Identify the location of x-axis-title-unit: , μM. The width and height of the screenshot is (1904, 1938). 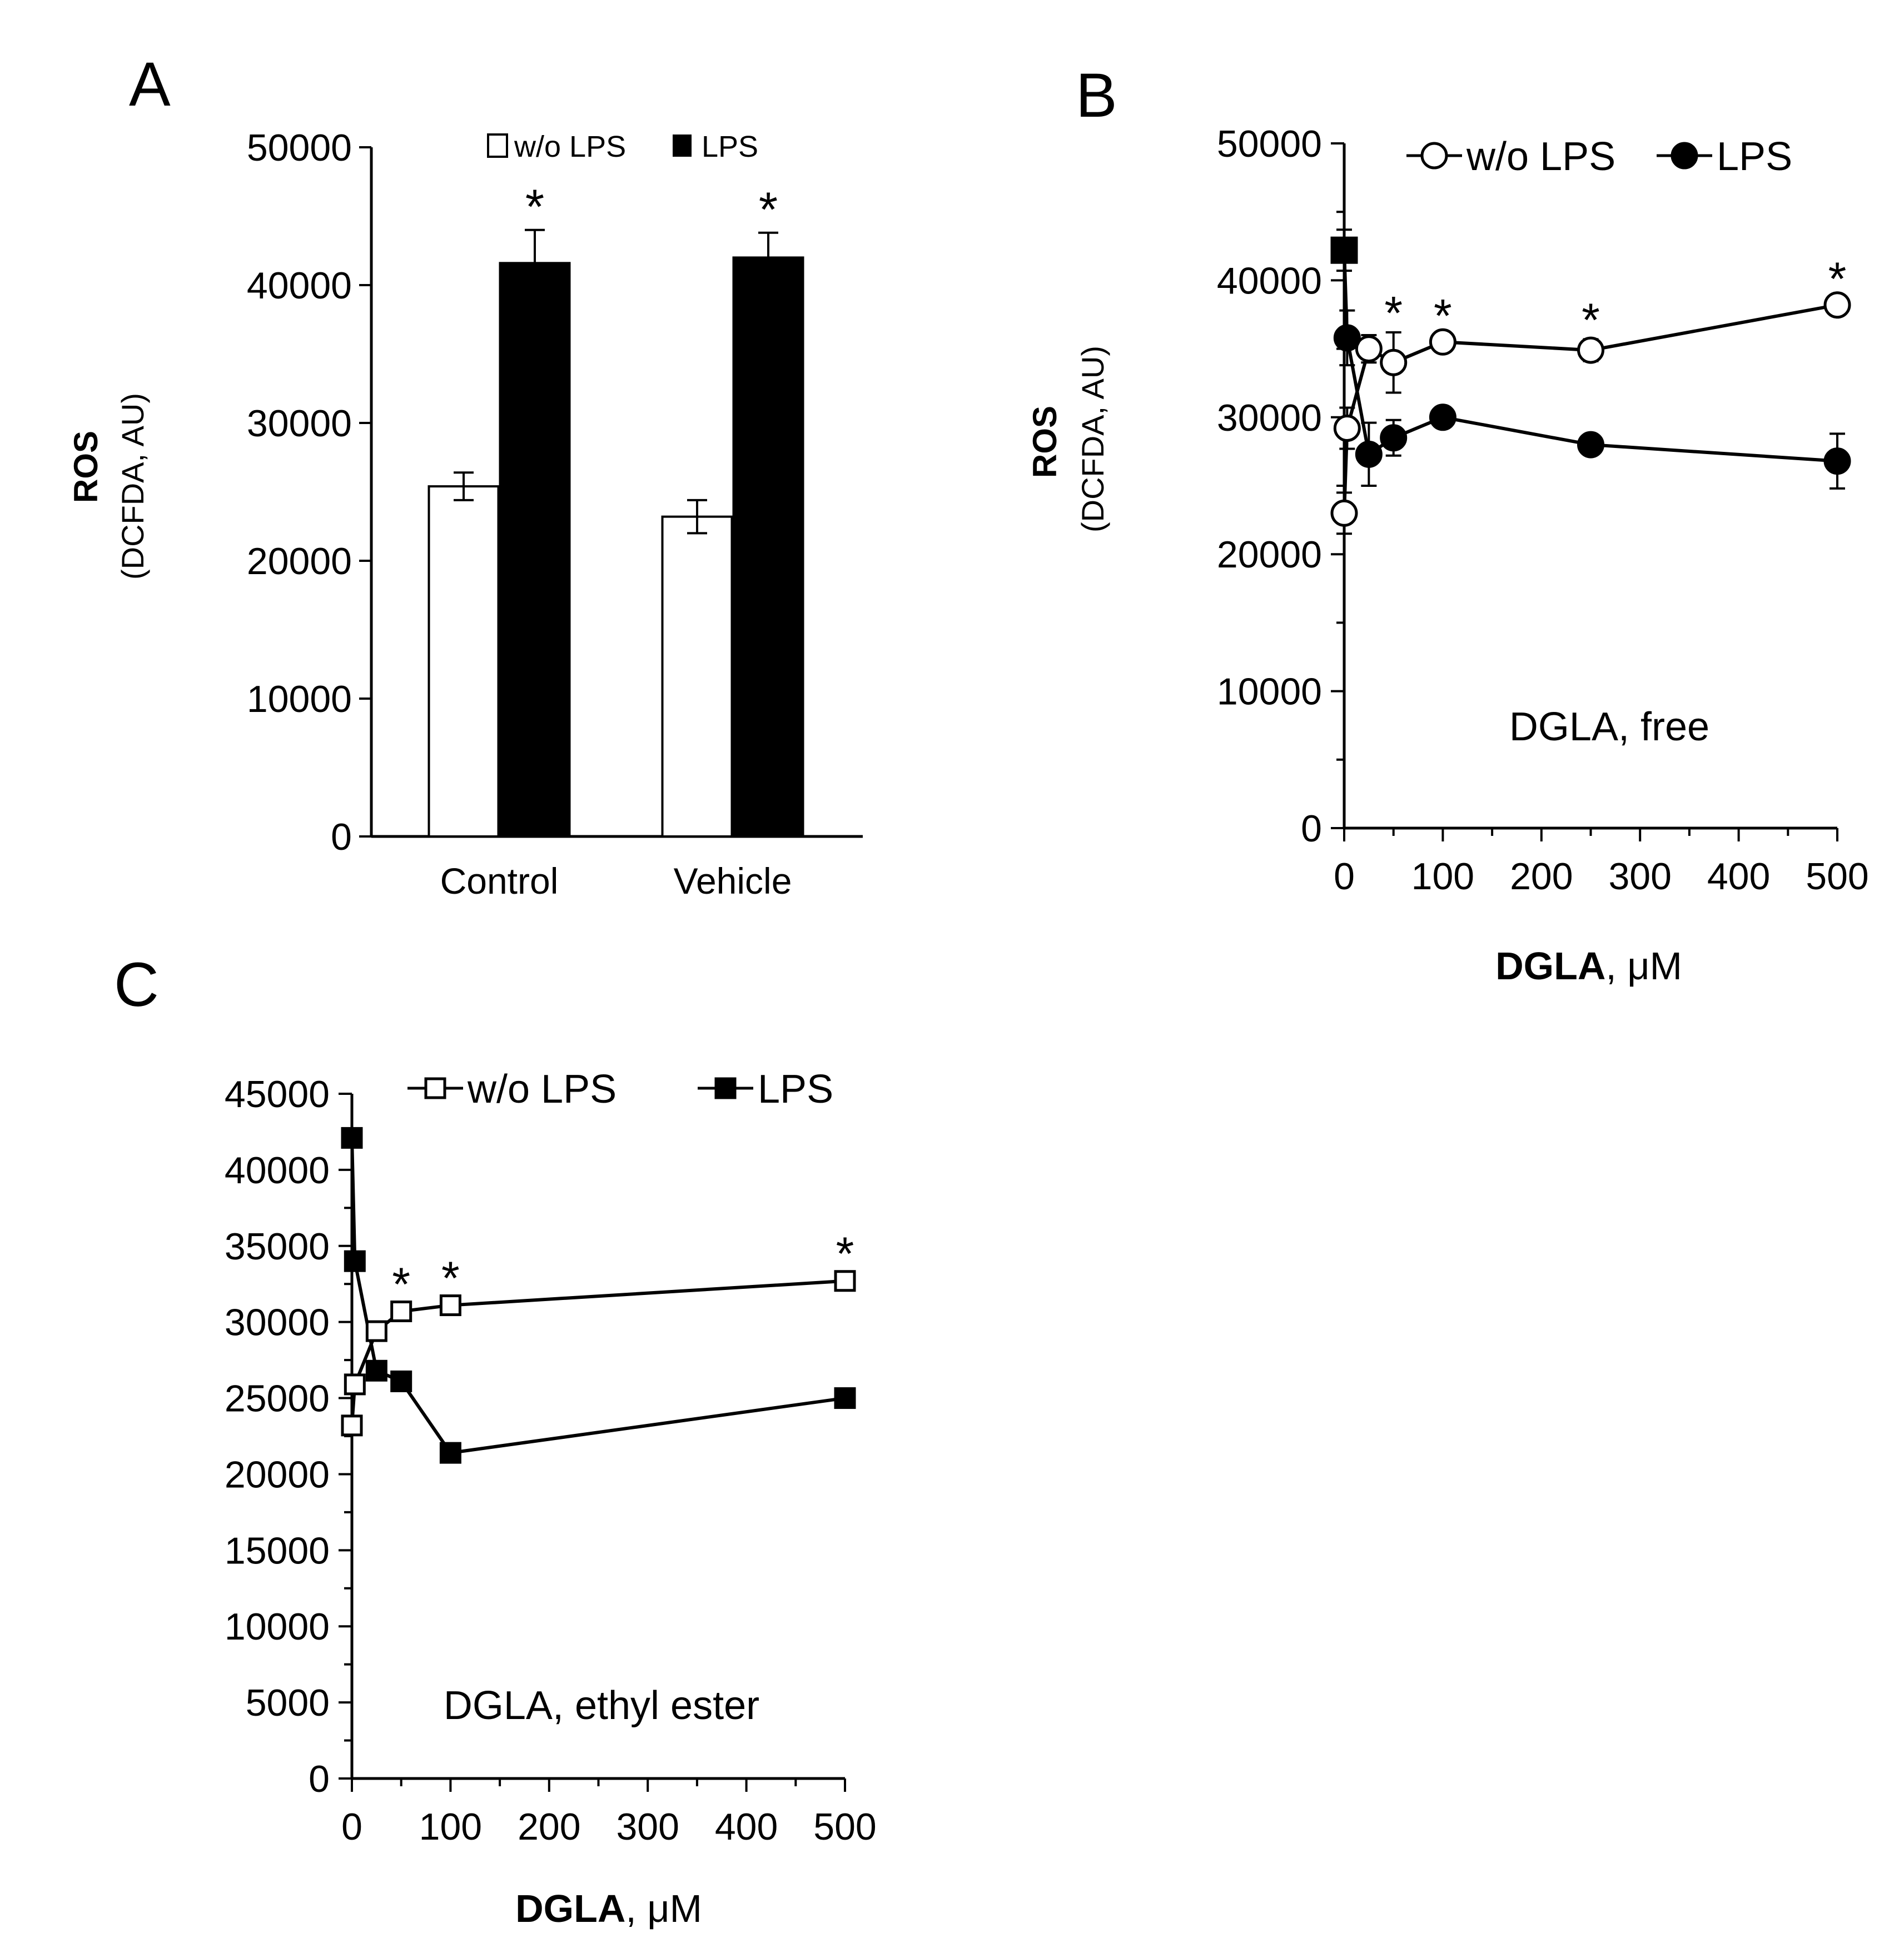
(1643, 966).